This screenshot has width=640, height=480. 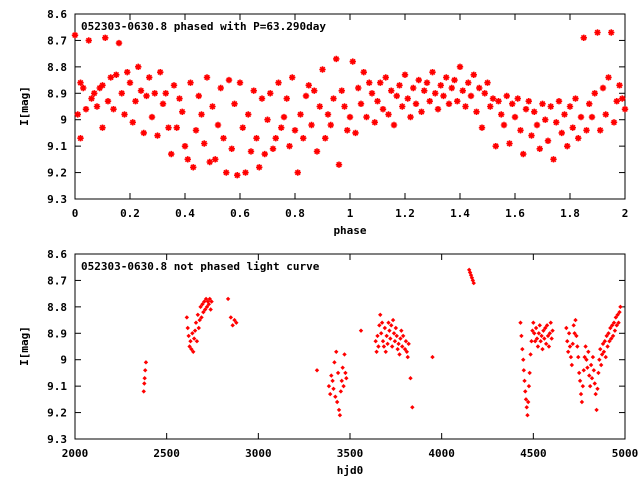 I want to click on x-tick-label: 1.8, so click(x=570, y=213).